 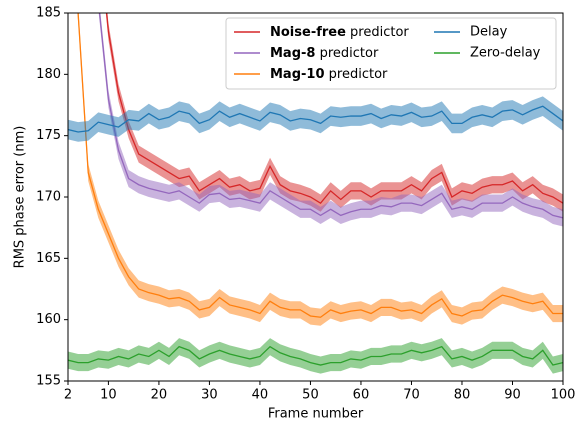 What do you see at coordinates (48, 13) in the screenshot?
I see `y-tick-label: 185` at bounding box center [48, 13].